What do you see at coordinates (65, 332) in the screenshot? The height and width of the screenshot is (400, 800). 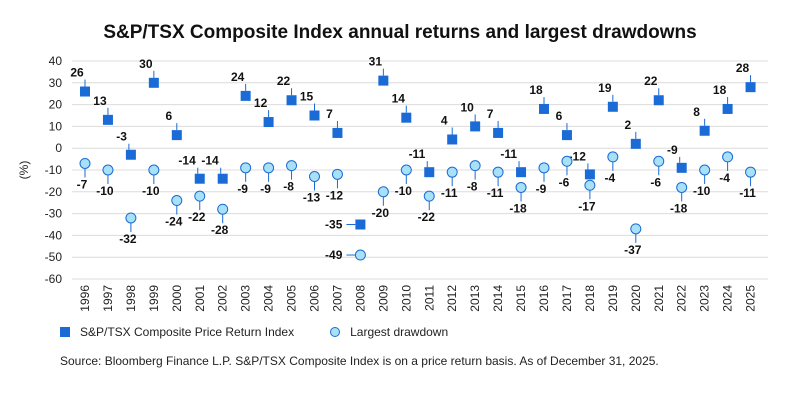 I see `legend-square-marker` at bounding box center [65, 332].